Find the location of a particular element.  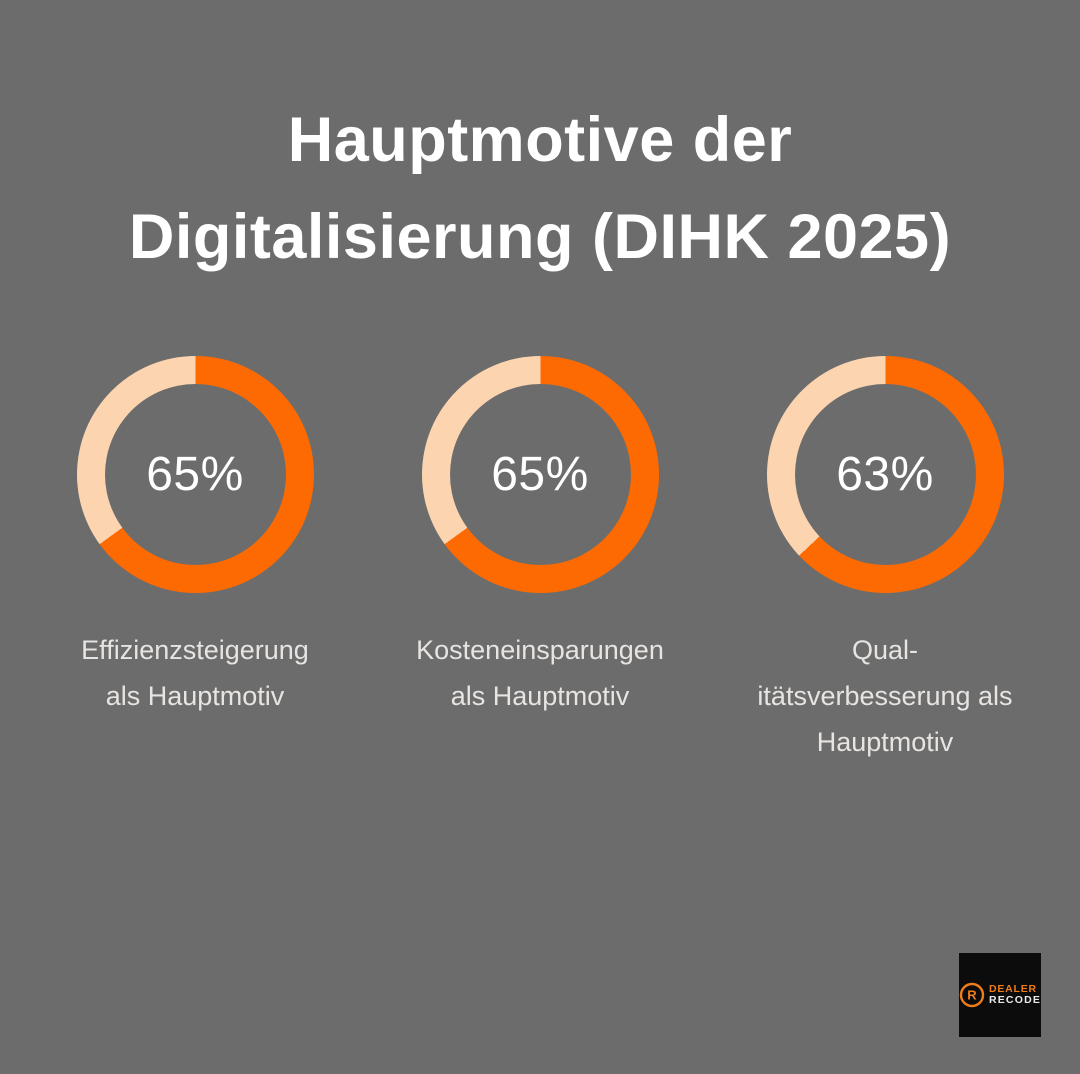

brand-name-dealer: DEALER is located at coordinates (1012, 989).